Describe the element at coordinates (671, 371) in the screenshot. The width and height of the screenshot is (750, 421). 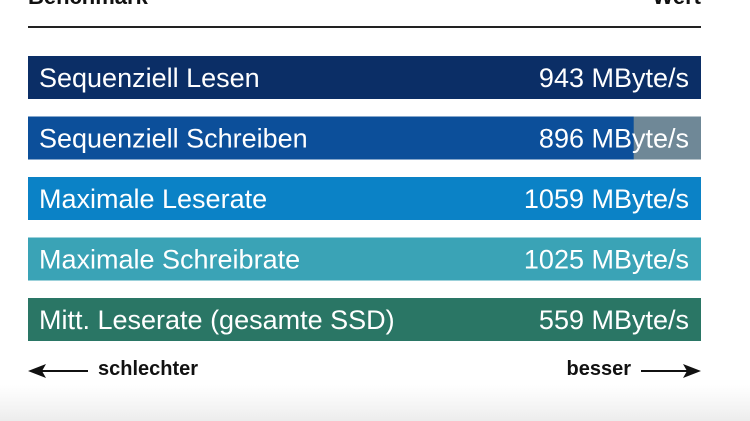
I see `arrow-right-icon` at that location.